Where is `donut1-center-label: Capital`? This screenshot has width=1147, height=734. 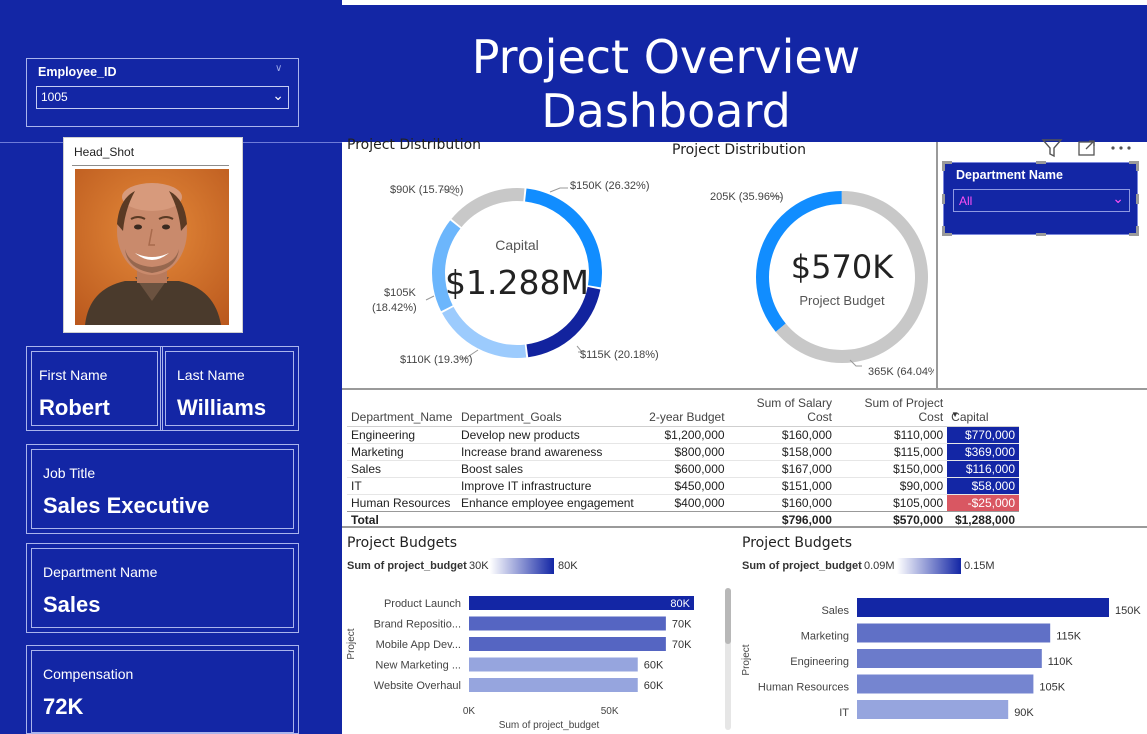
donut1-center-label: Capital is located at coordinates (517, 245).